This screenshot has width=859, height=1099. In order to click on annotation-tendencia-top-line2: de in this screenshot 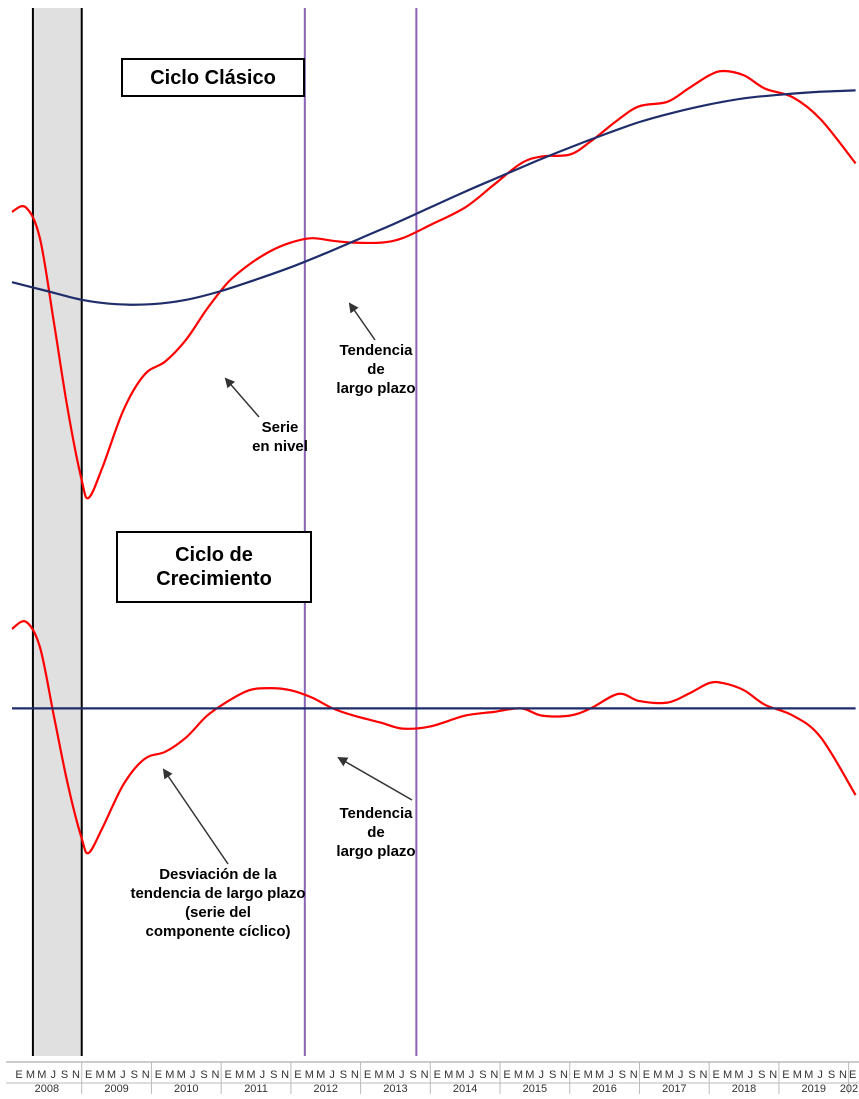, I will do `click(376, 369)`.